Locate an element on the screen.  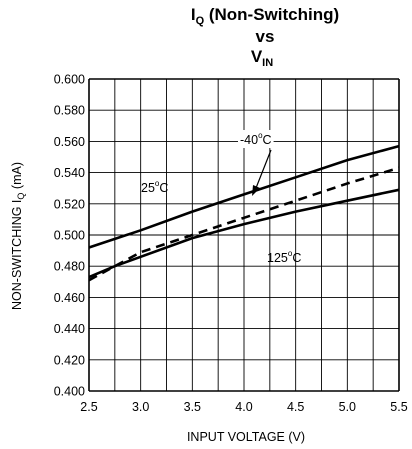
label-backing is located at coordinates (256, 139).